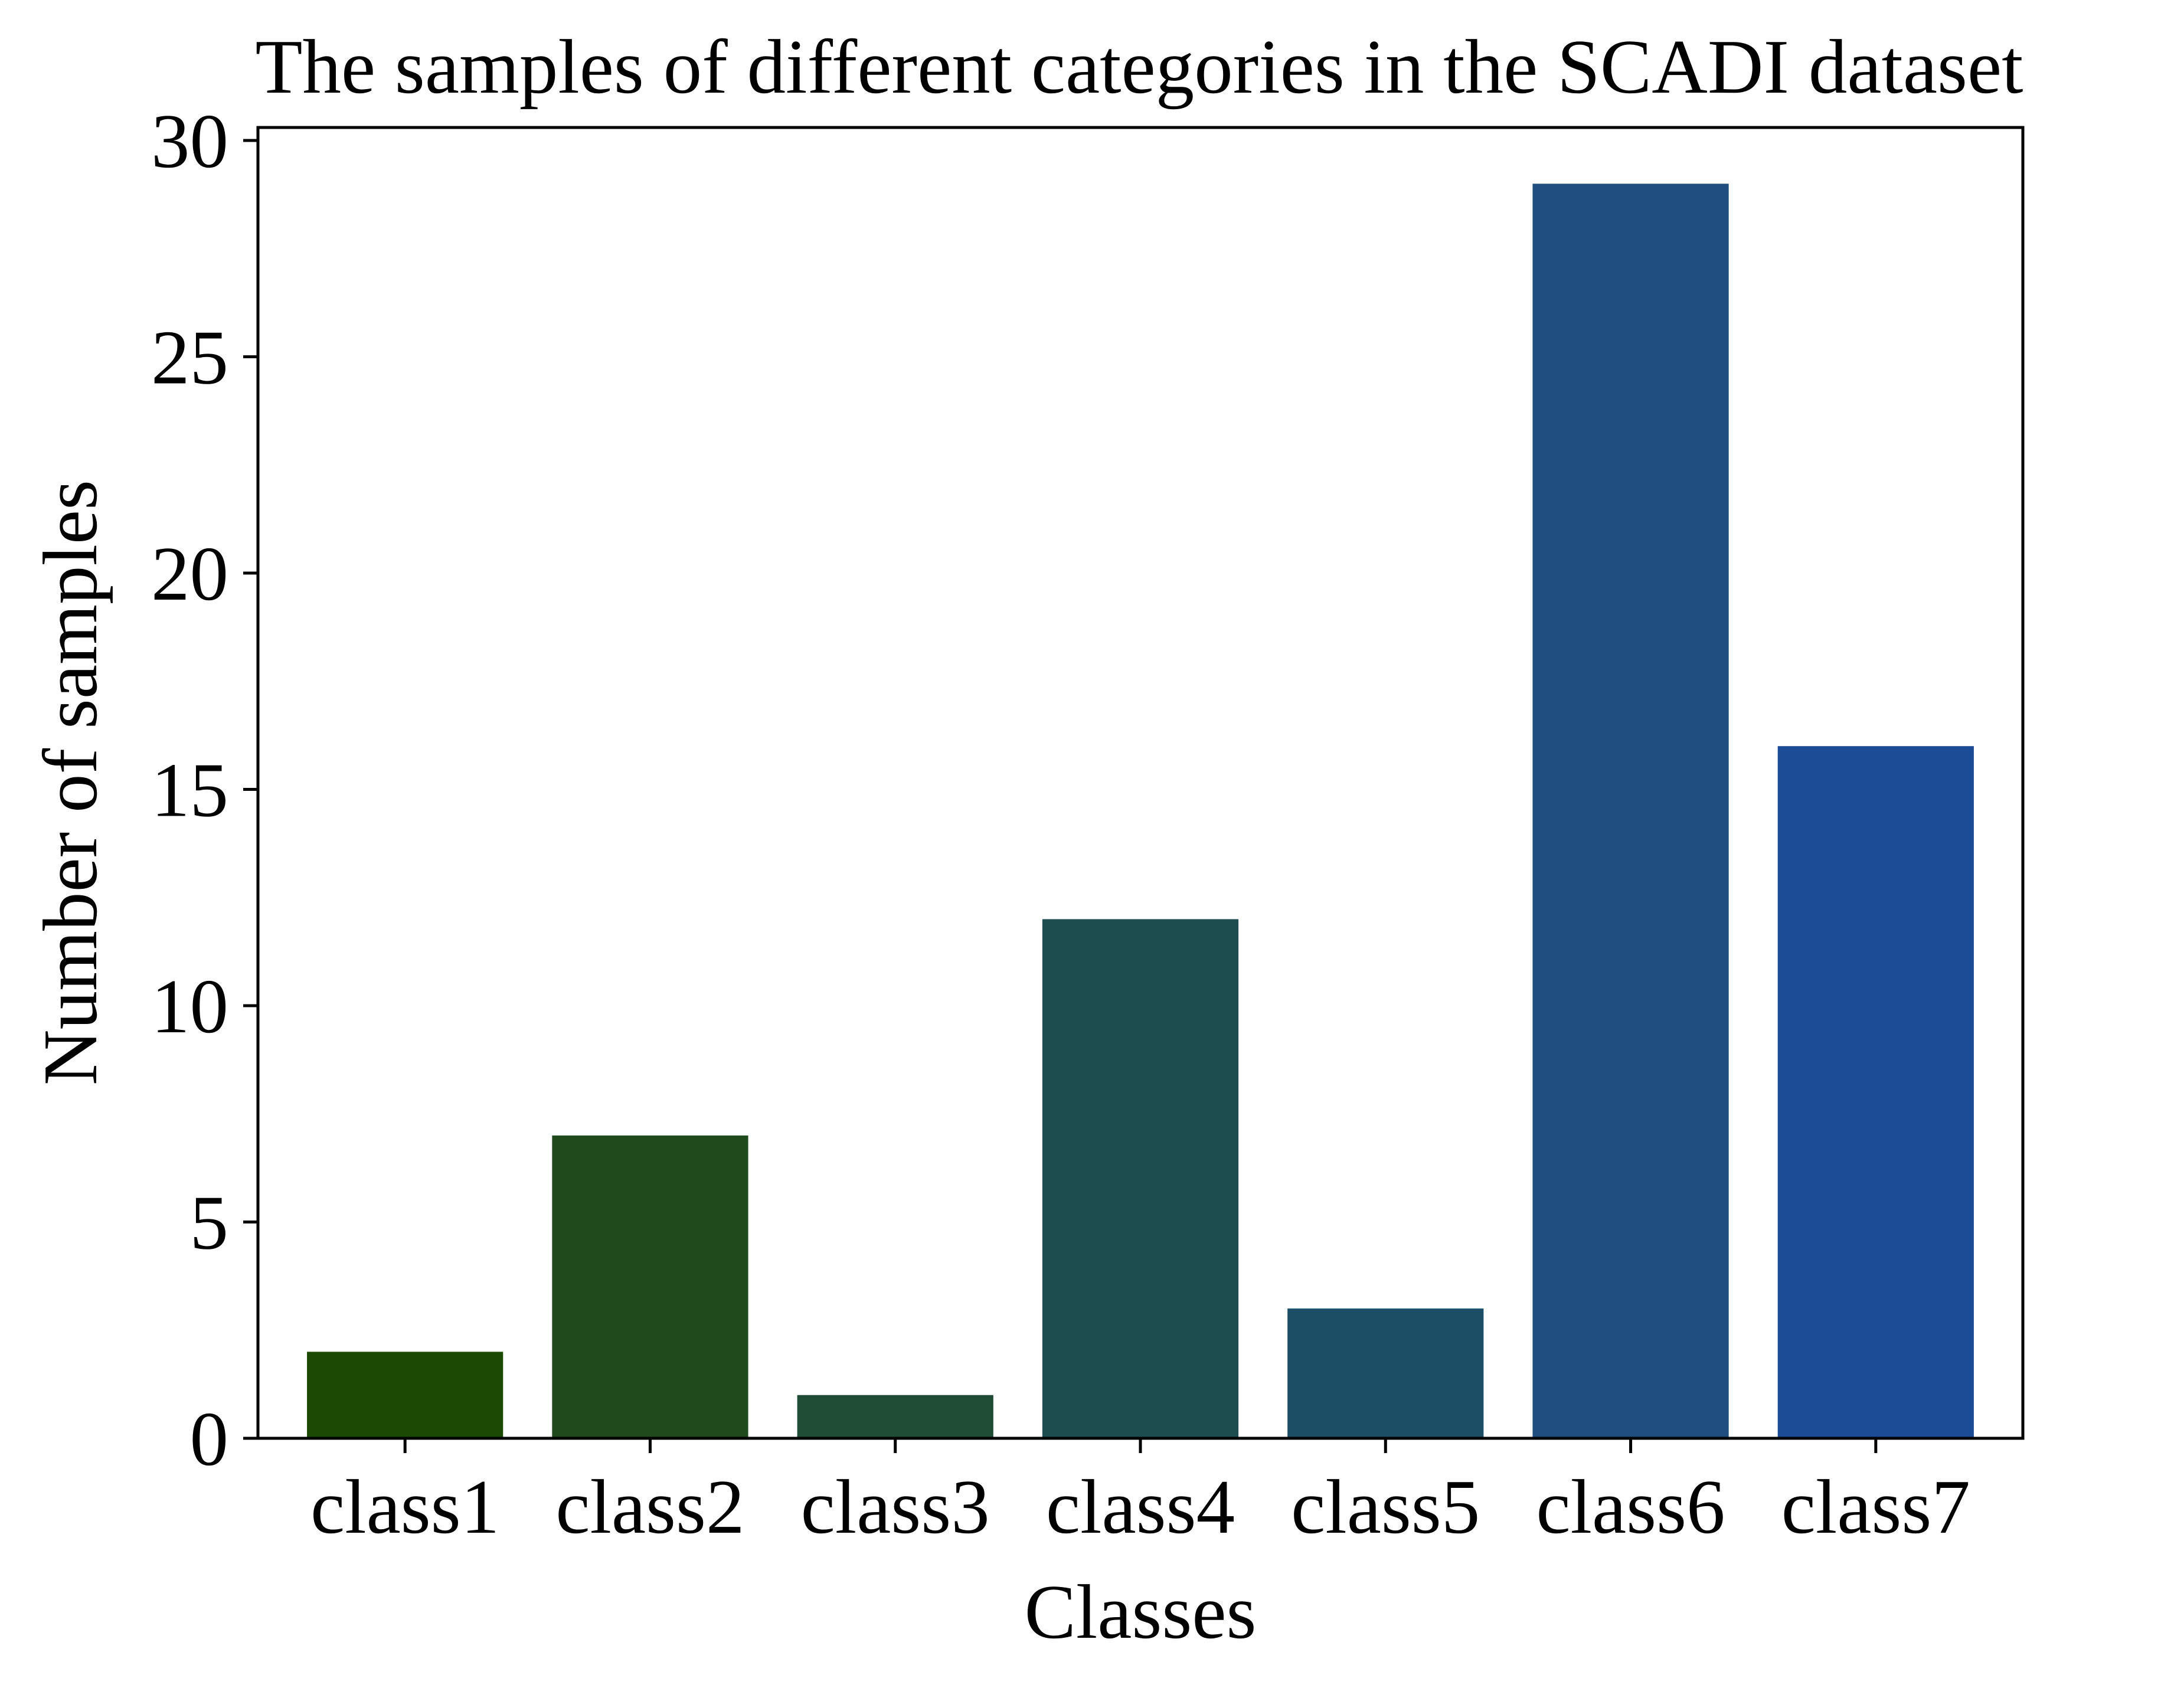  I want to click on x-tick-label: class6, so click(1630, 1507).